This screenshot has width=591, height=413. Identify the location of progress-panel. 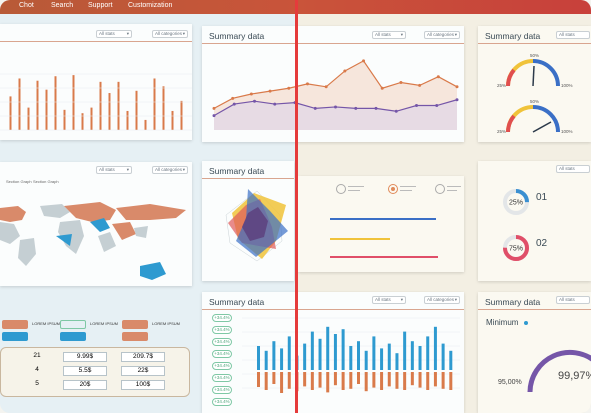
(381, 224).